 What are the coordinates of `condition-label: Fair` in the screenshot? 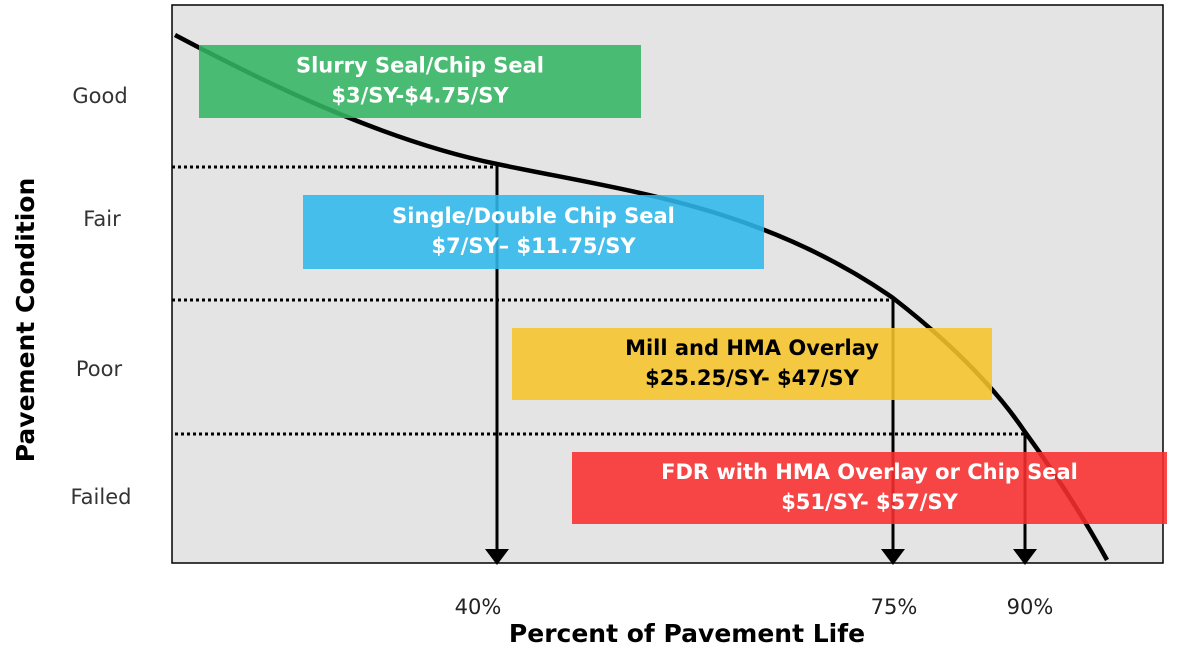 It's located at (102, 219).